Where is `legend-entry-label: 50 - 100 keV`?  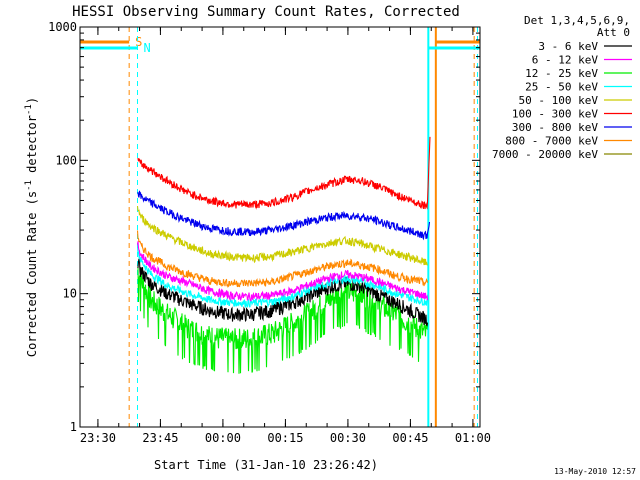 legend-entry-label: 50 - 100 keV is located at coordinates (559, 100).